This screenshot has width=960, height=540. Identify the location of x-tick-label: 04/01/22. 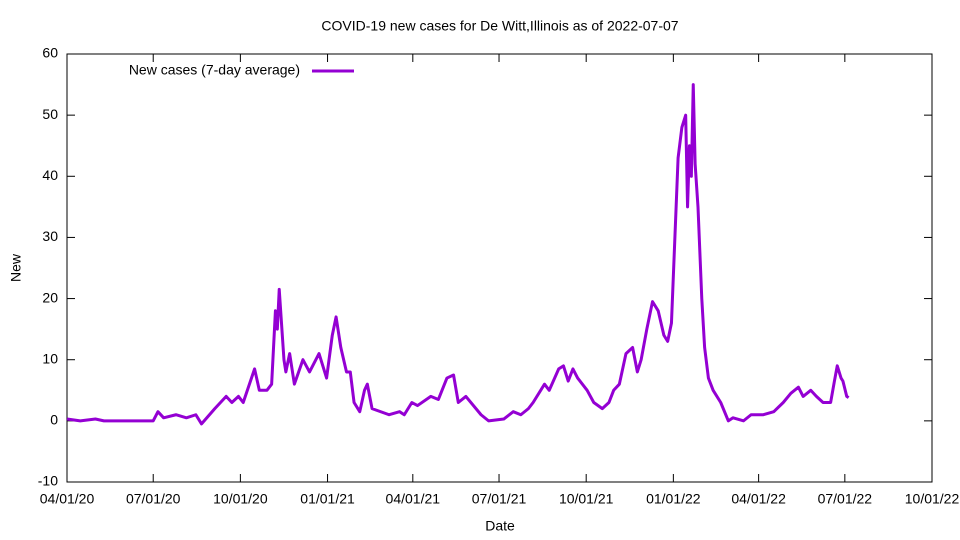
(758, 499).